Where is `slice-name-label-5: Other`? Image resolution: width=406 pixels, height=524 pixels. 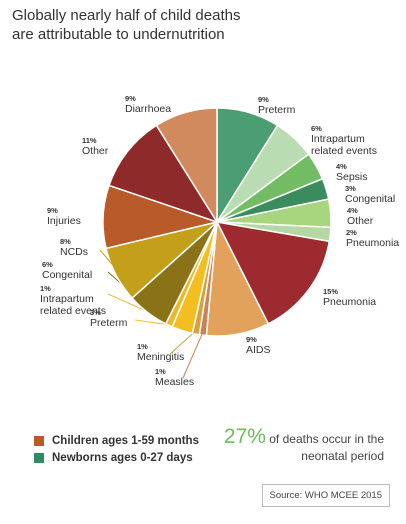
slice-name-label-5: Other is located at coordinates (360, 221).